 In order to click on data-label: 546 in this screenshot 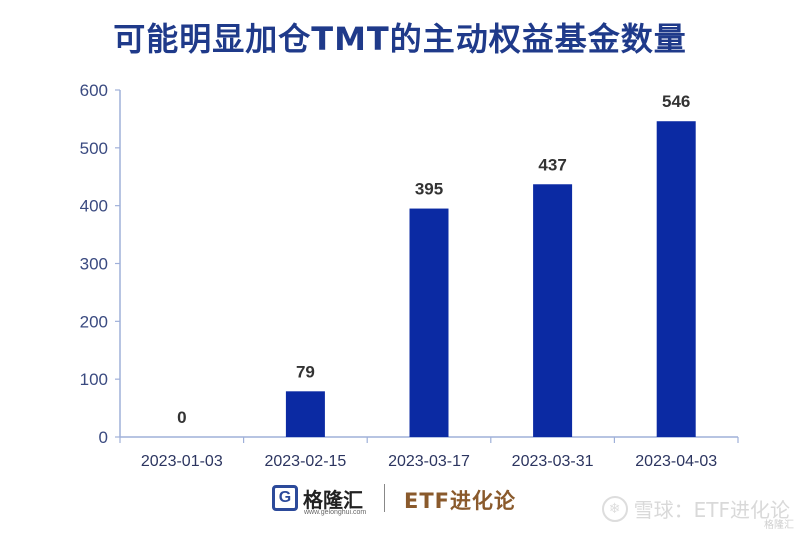, I will do `click(676, 101)`.